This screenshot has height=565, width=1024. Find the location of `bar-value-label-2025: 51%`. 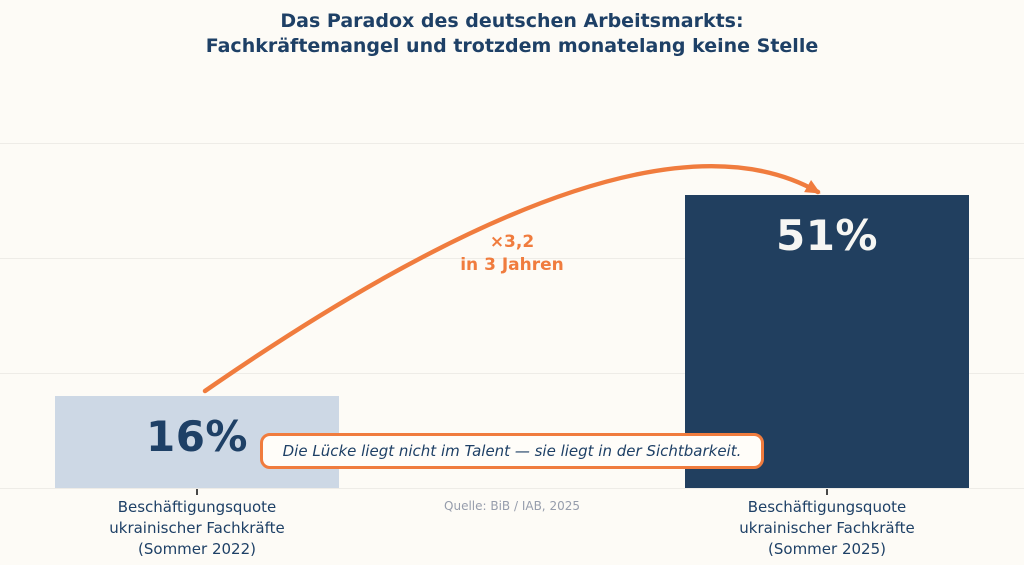

bar-value-label-2025: 51% is located at coordinates (827, 235).